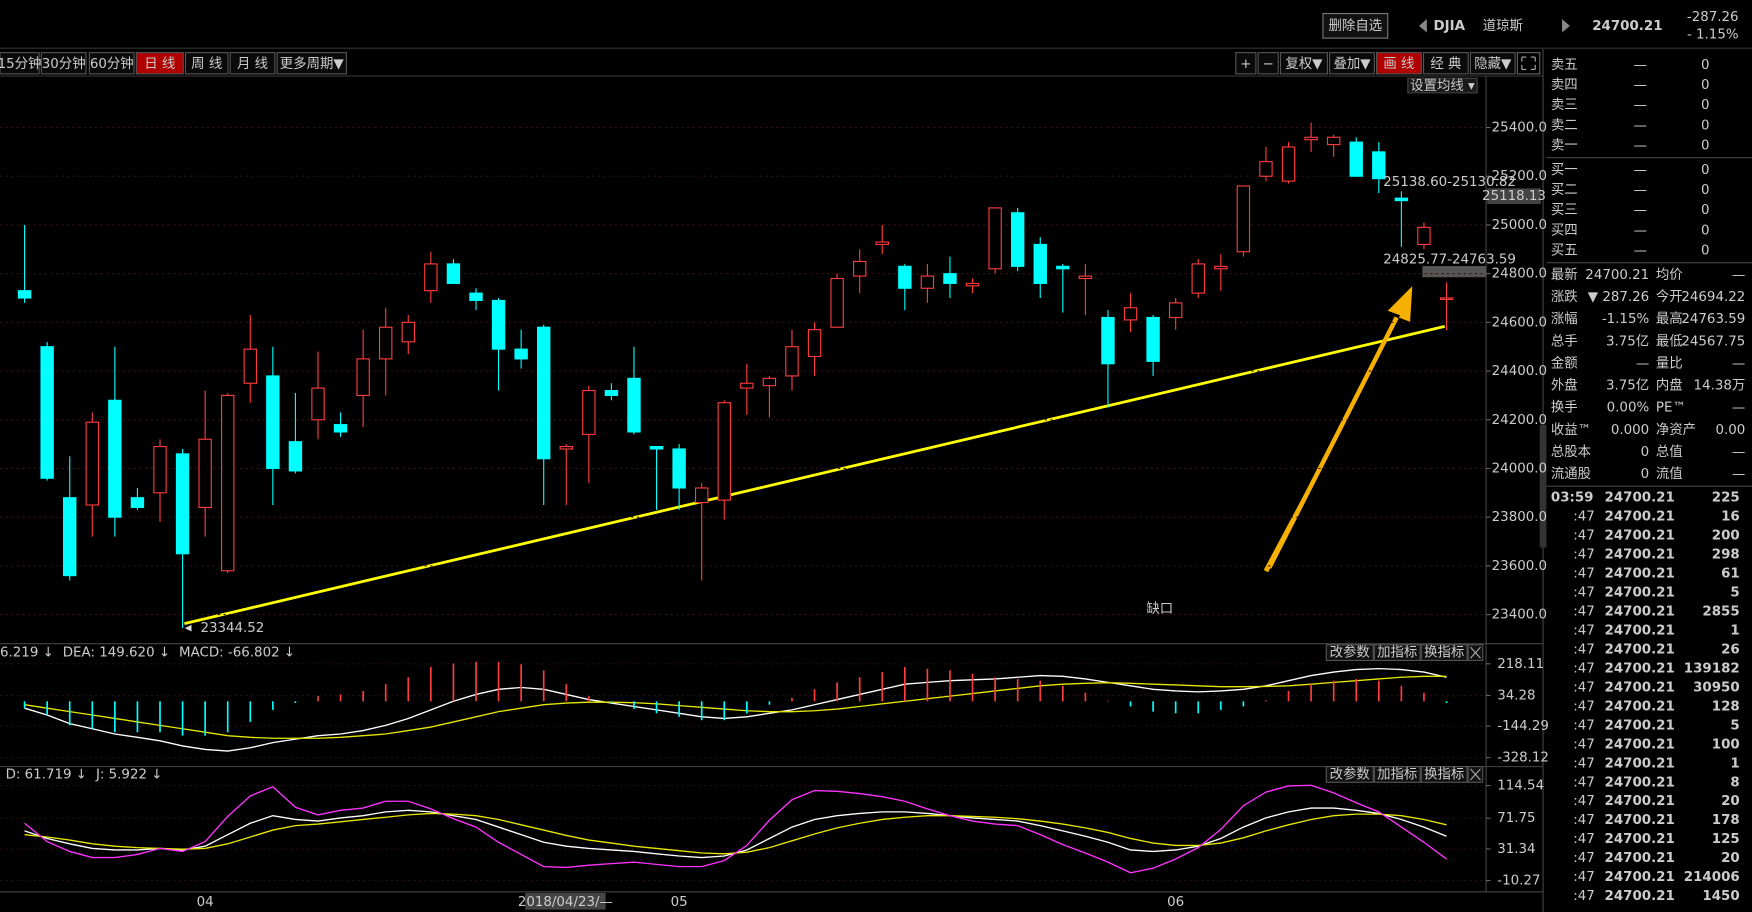  Describe the element at coordinates (1713, 319) in the screenshot. I see `quote-value: 24763.59` at that location.